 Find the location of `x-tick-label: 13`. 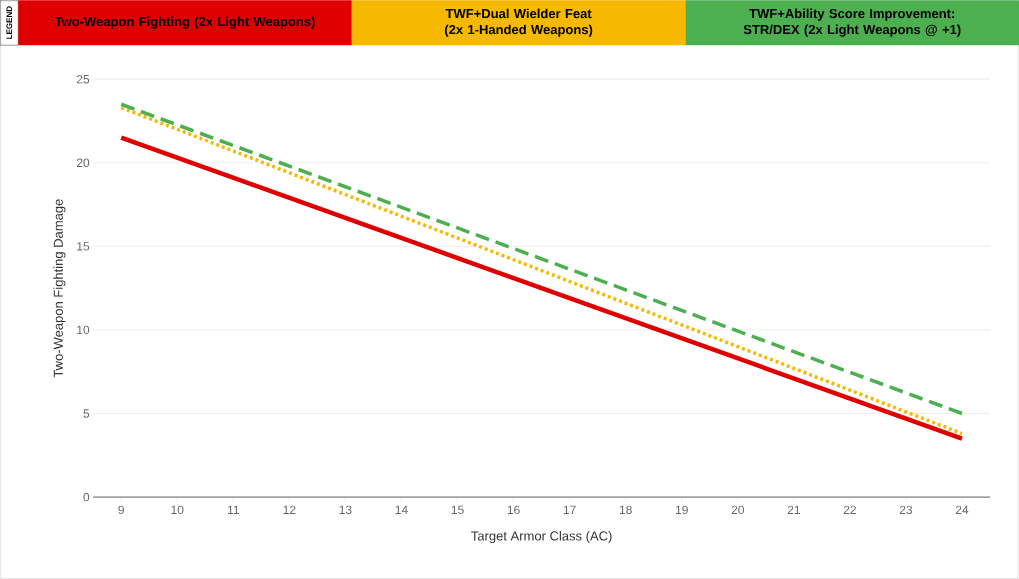

x-tick-label: 13 is located at coordinates (345, 510).